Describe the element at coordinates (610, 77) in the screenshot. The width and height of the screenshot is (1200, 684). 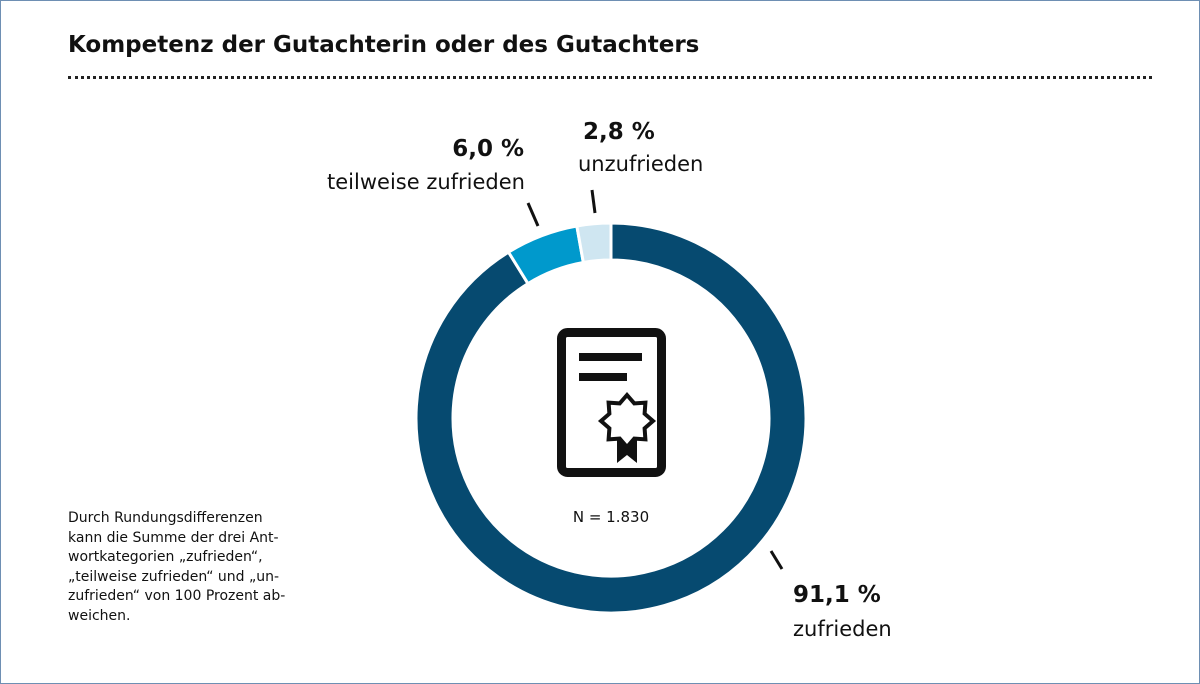
I see `title-divider` at that location.